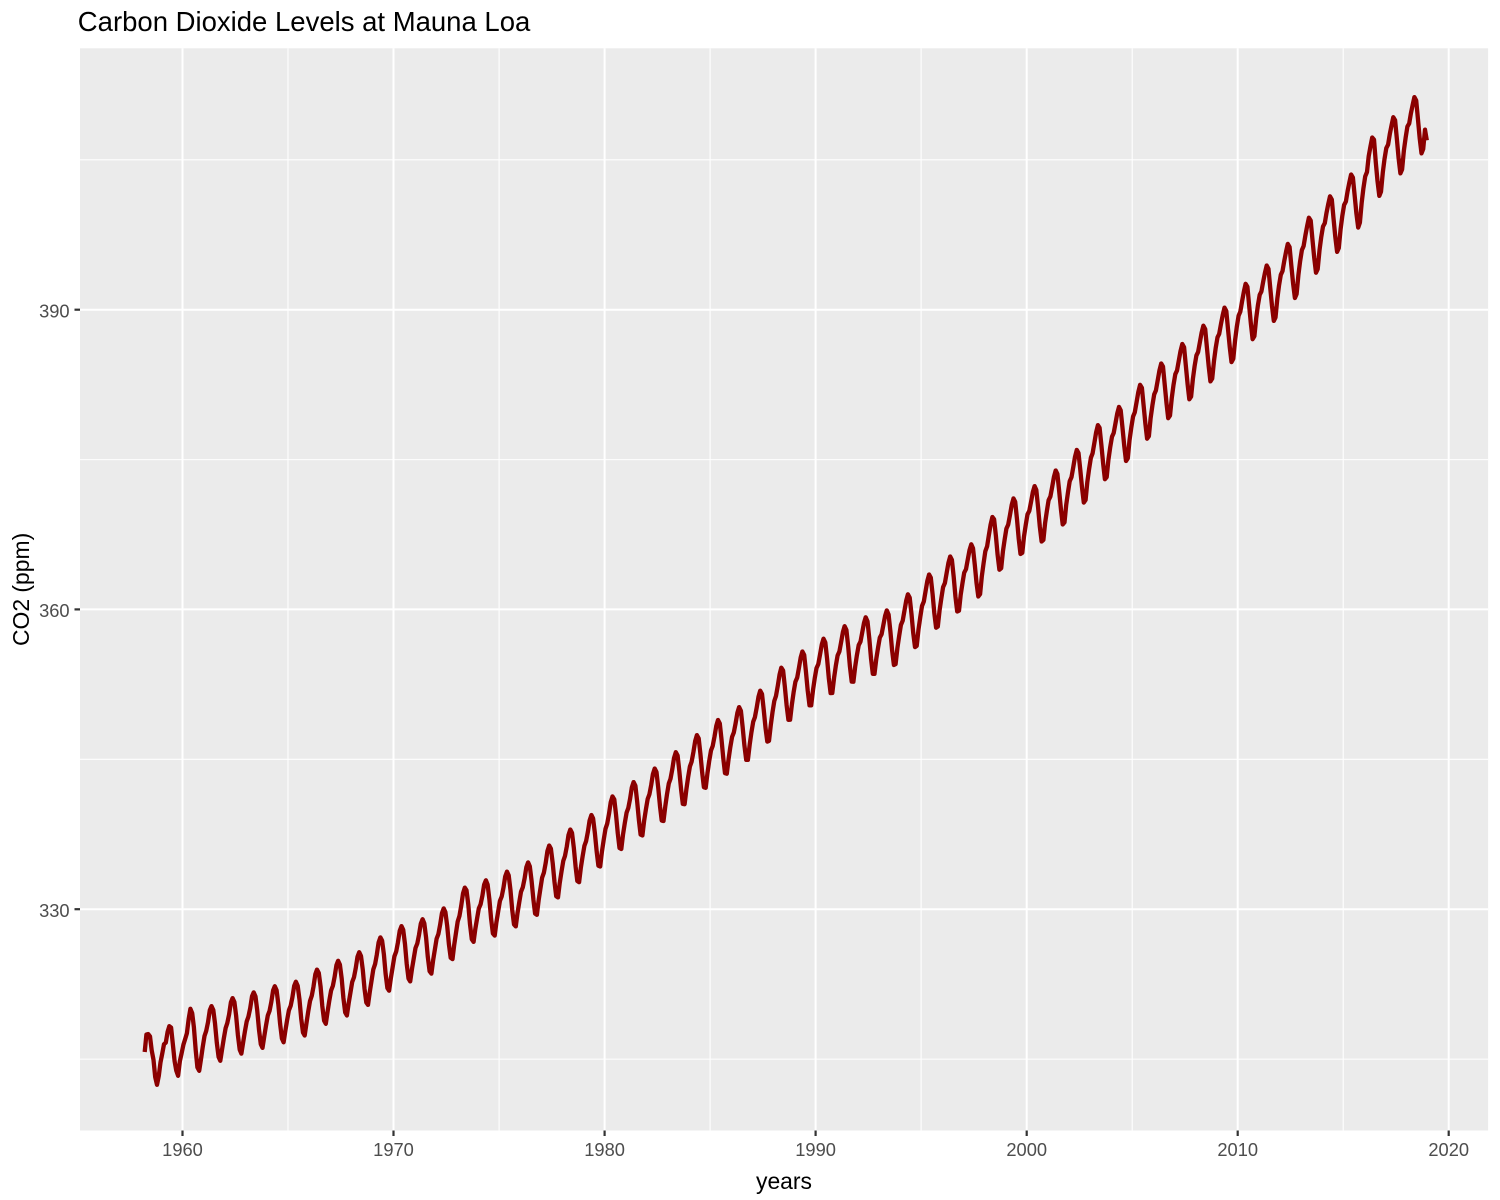 The width and height of the screenshot is (1500, 1200). I want to click on svg-text: 360, so click(54, 610).